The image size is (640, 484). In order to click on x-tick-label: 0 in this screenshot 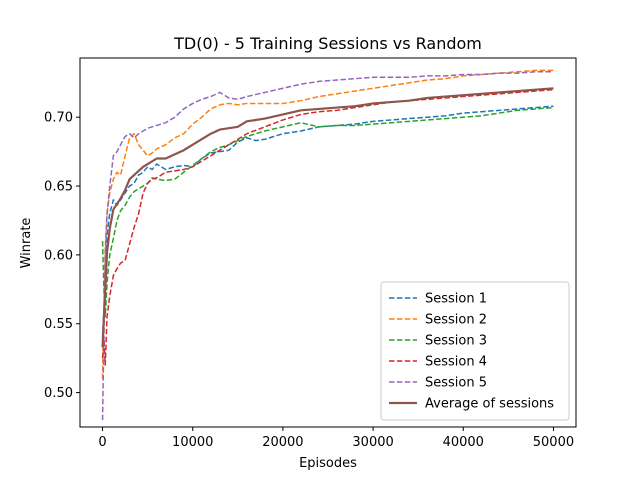, I will do `click(102, 442)`.